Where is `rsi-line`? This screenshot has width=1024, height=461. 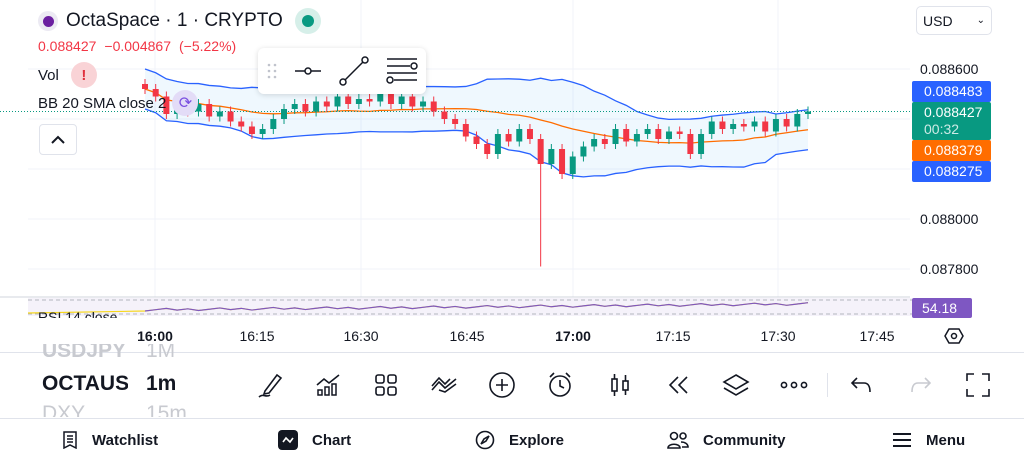
rsi-line is located at coordinates (476, 307).